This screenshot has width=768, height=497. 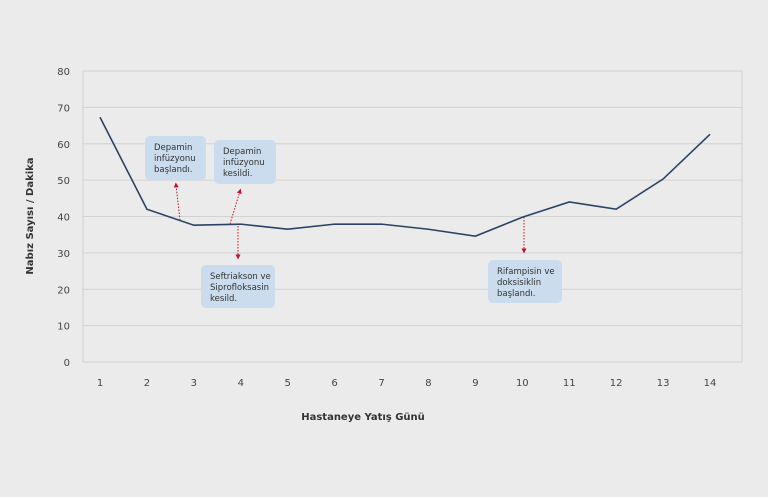 I want to click on y-tick-label: 70, so click(x=63, y=108).